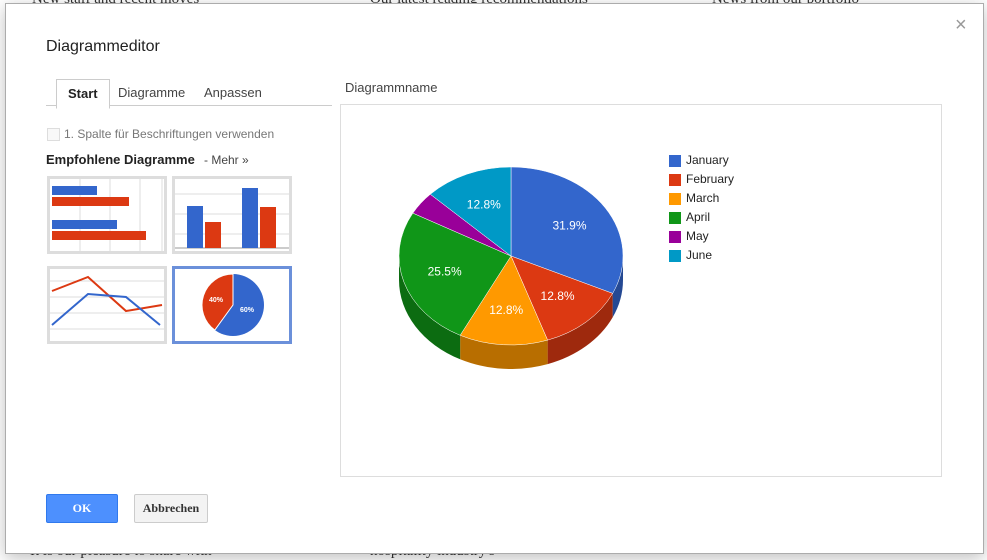 Image resolution: width=987 pixels, height=560 pixels. I want to click on thumbnail-line, so click(107, 302).